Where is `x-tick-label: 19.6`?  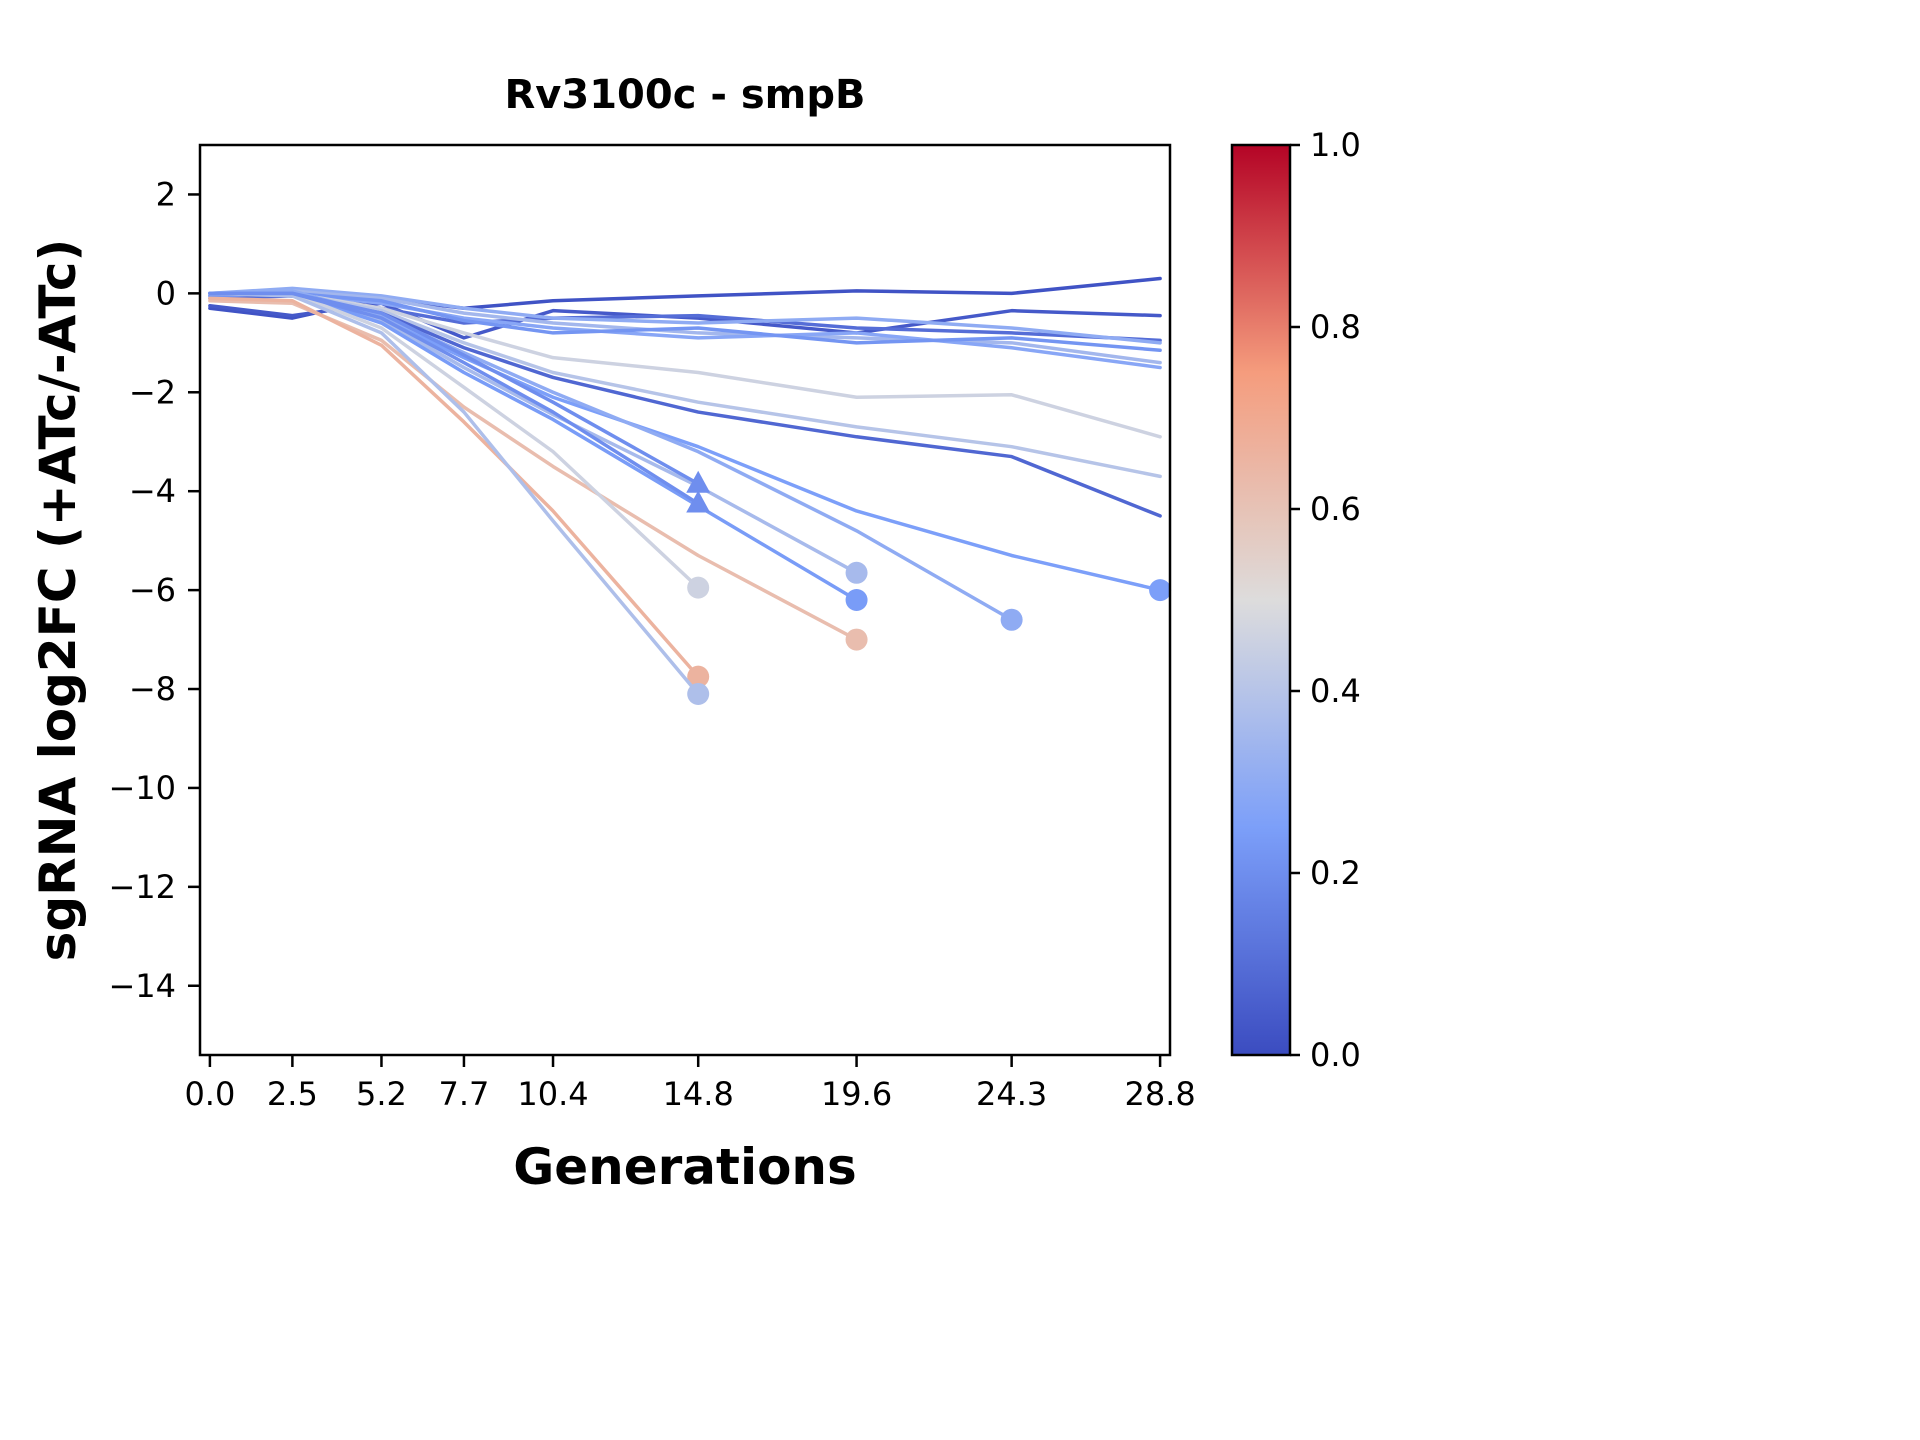 x-tick-label: 19.6 is located at coordinates (856, 1094).